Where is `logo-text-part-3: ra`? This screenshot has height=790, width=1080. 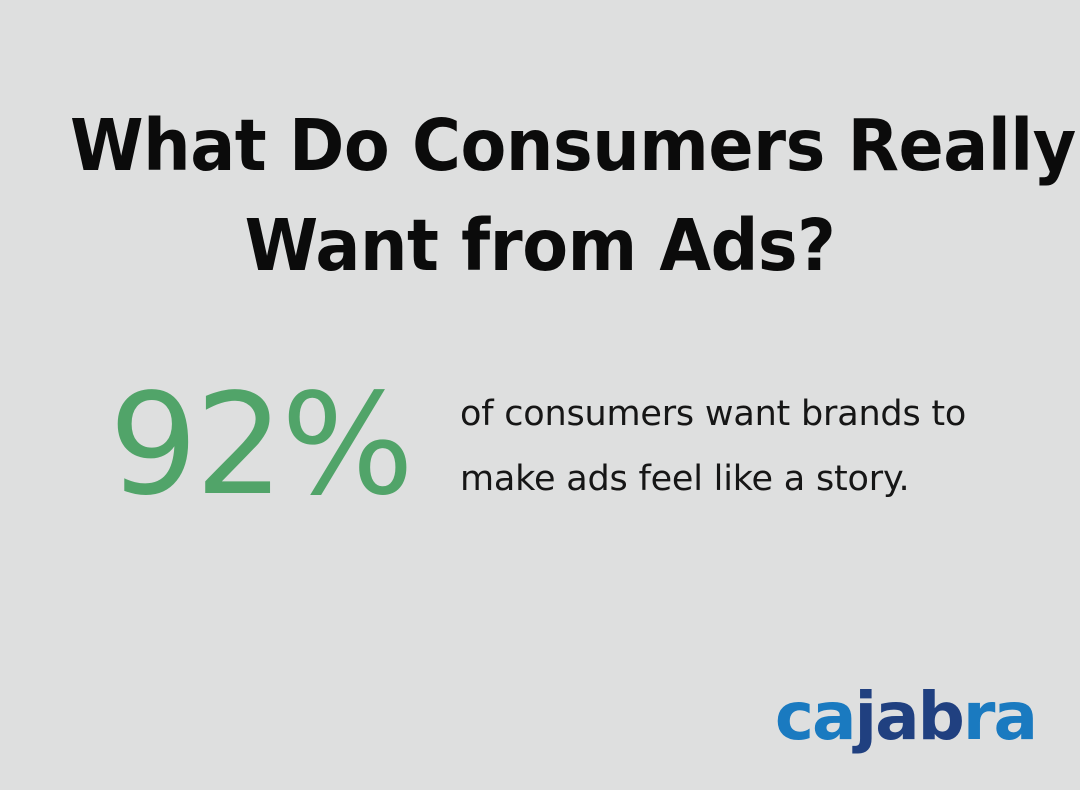
logo-text-part-3: ra is located at coordinates (1000, 716).